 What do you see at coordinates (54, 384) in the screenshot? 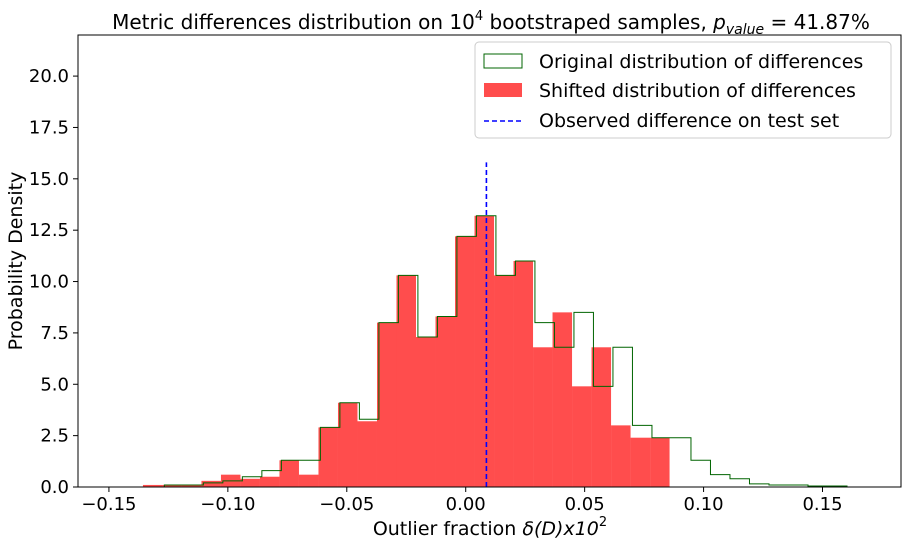
I see `y-tick-label: 5.0` at bounding box center [54, 384].